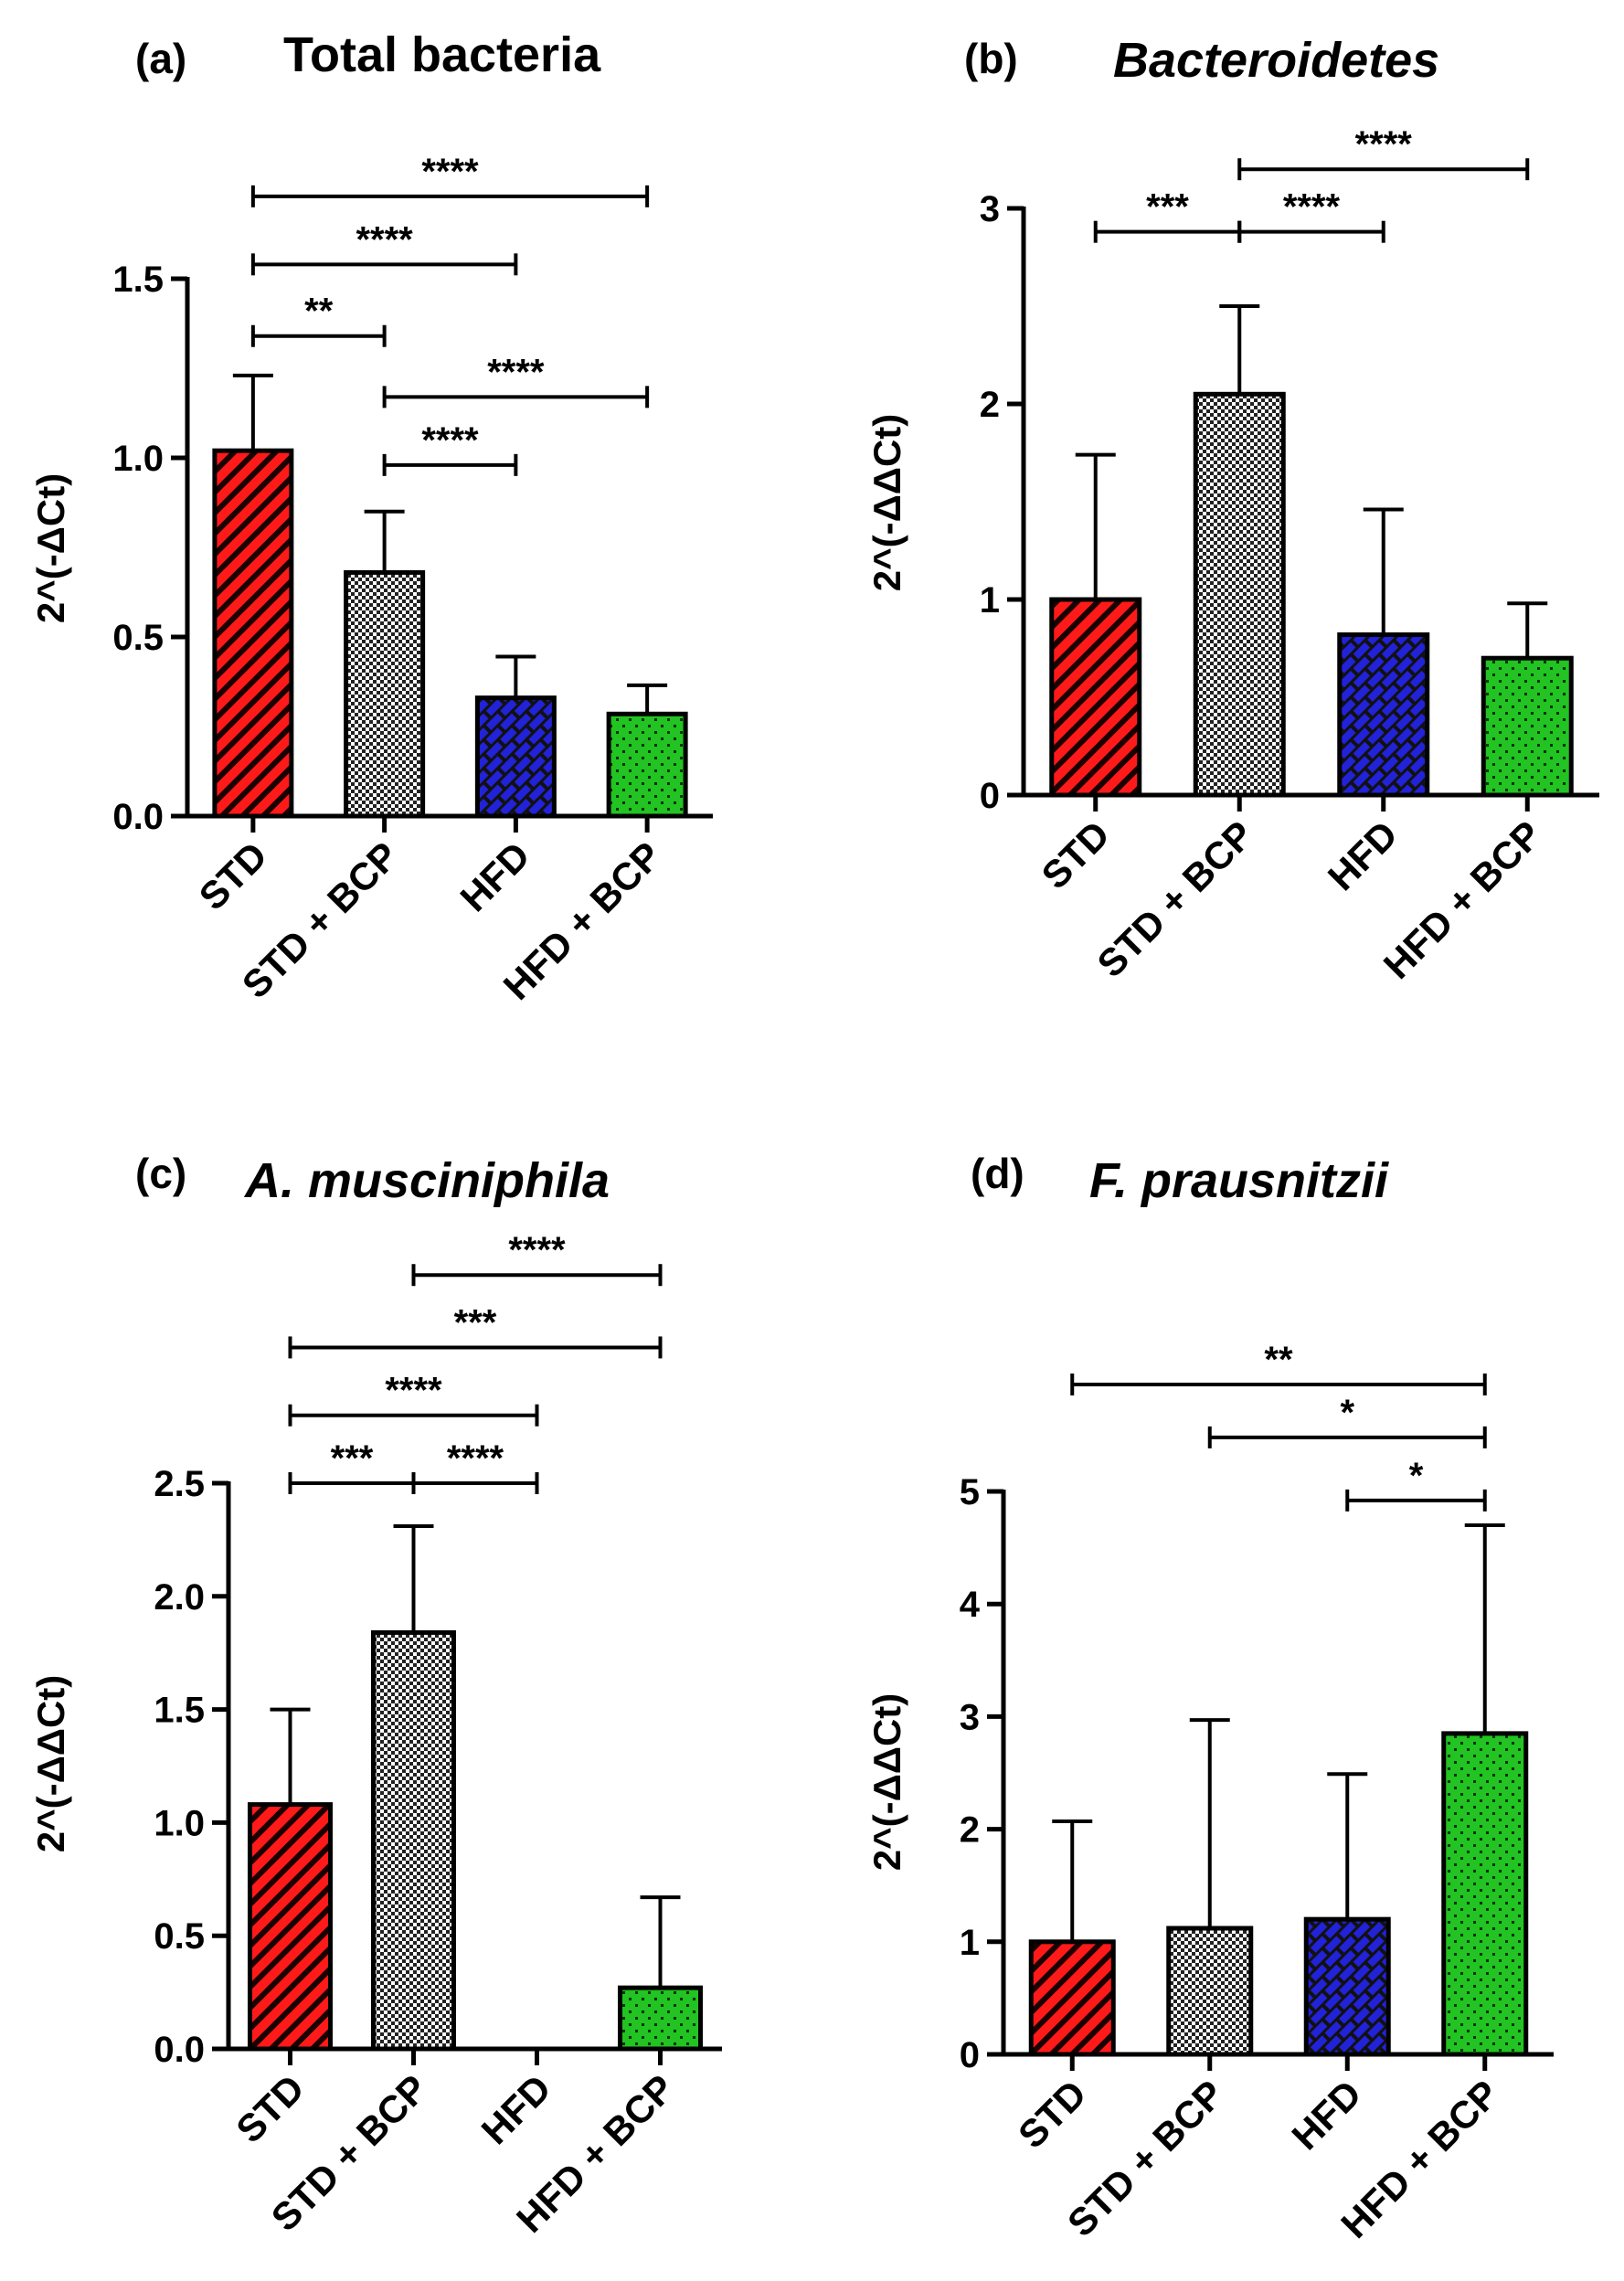  Describe the element at coordinates (971, 1605) in the screenshot. I see `y-tick-label: 4` at that location.